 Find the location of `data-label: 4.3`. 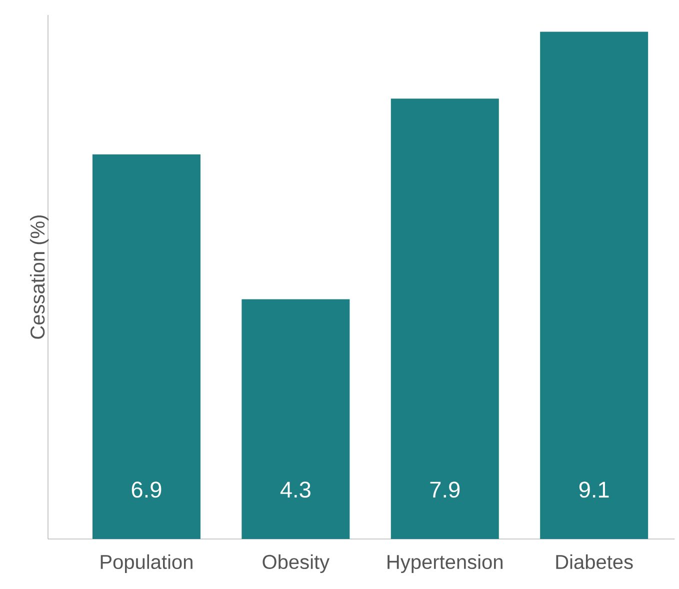

data-label: 4.3 is located at coordinates (295, 490).